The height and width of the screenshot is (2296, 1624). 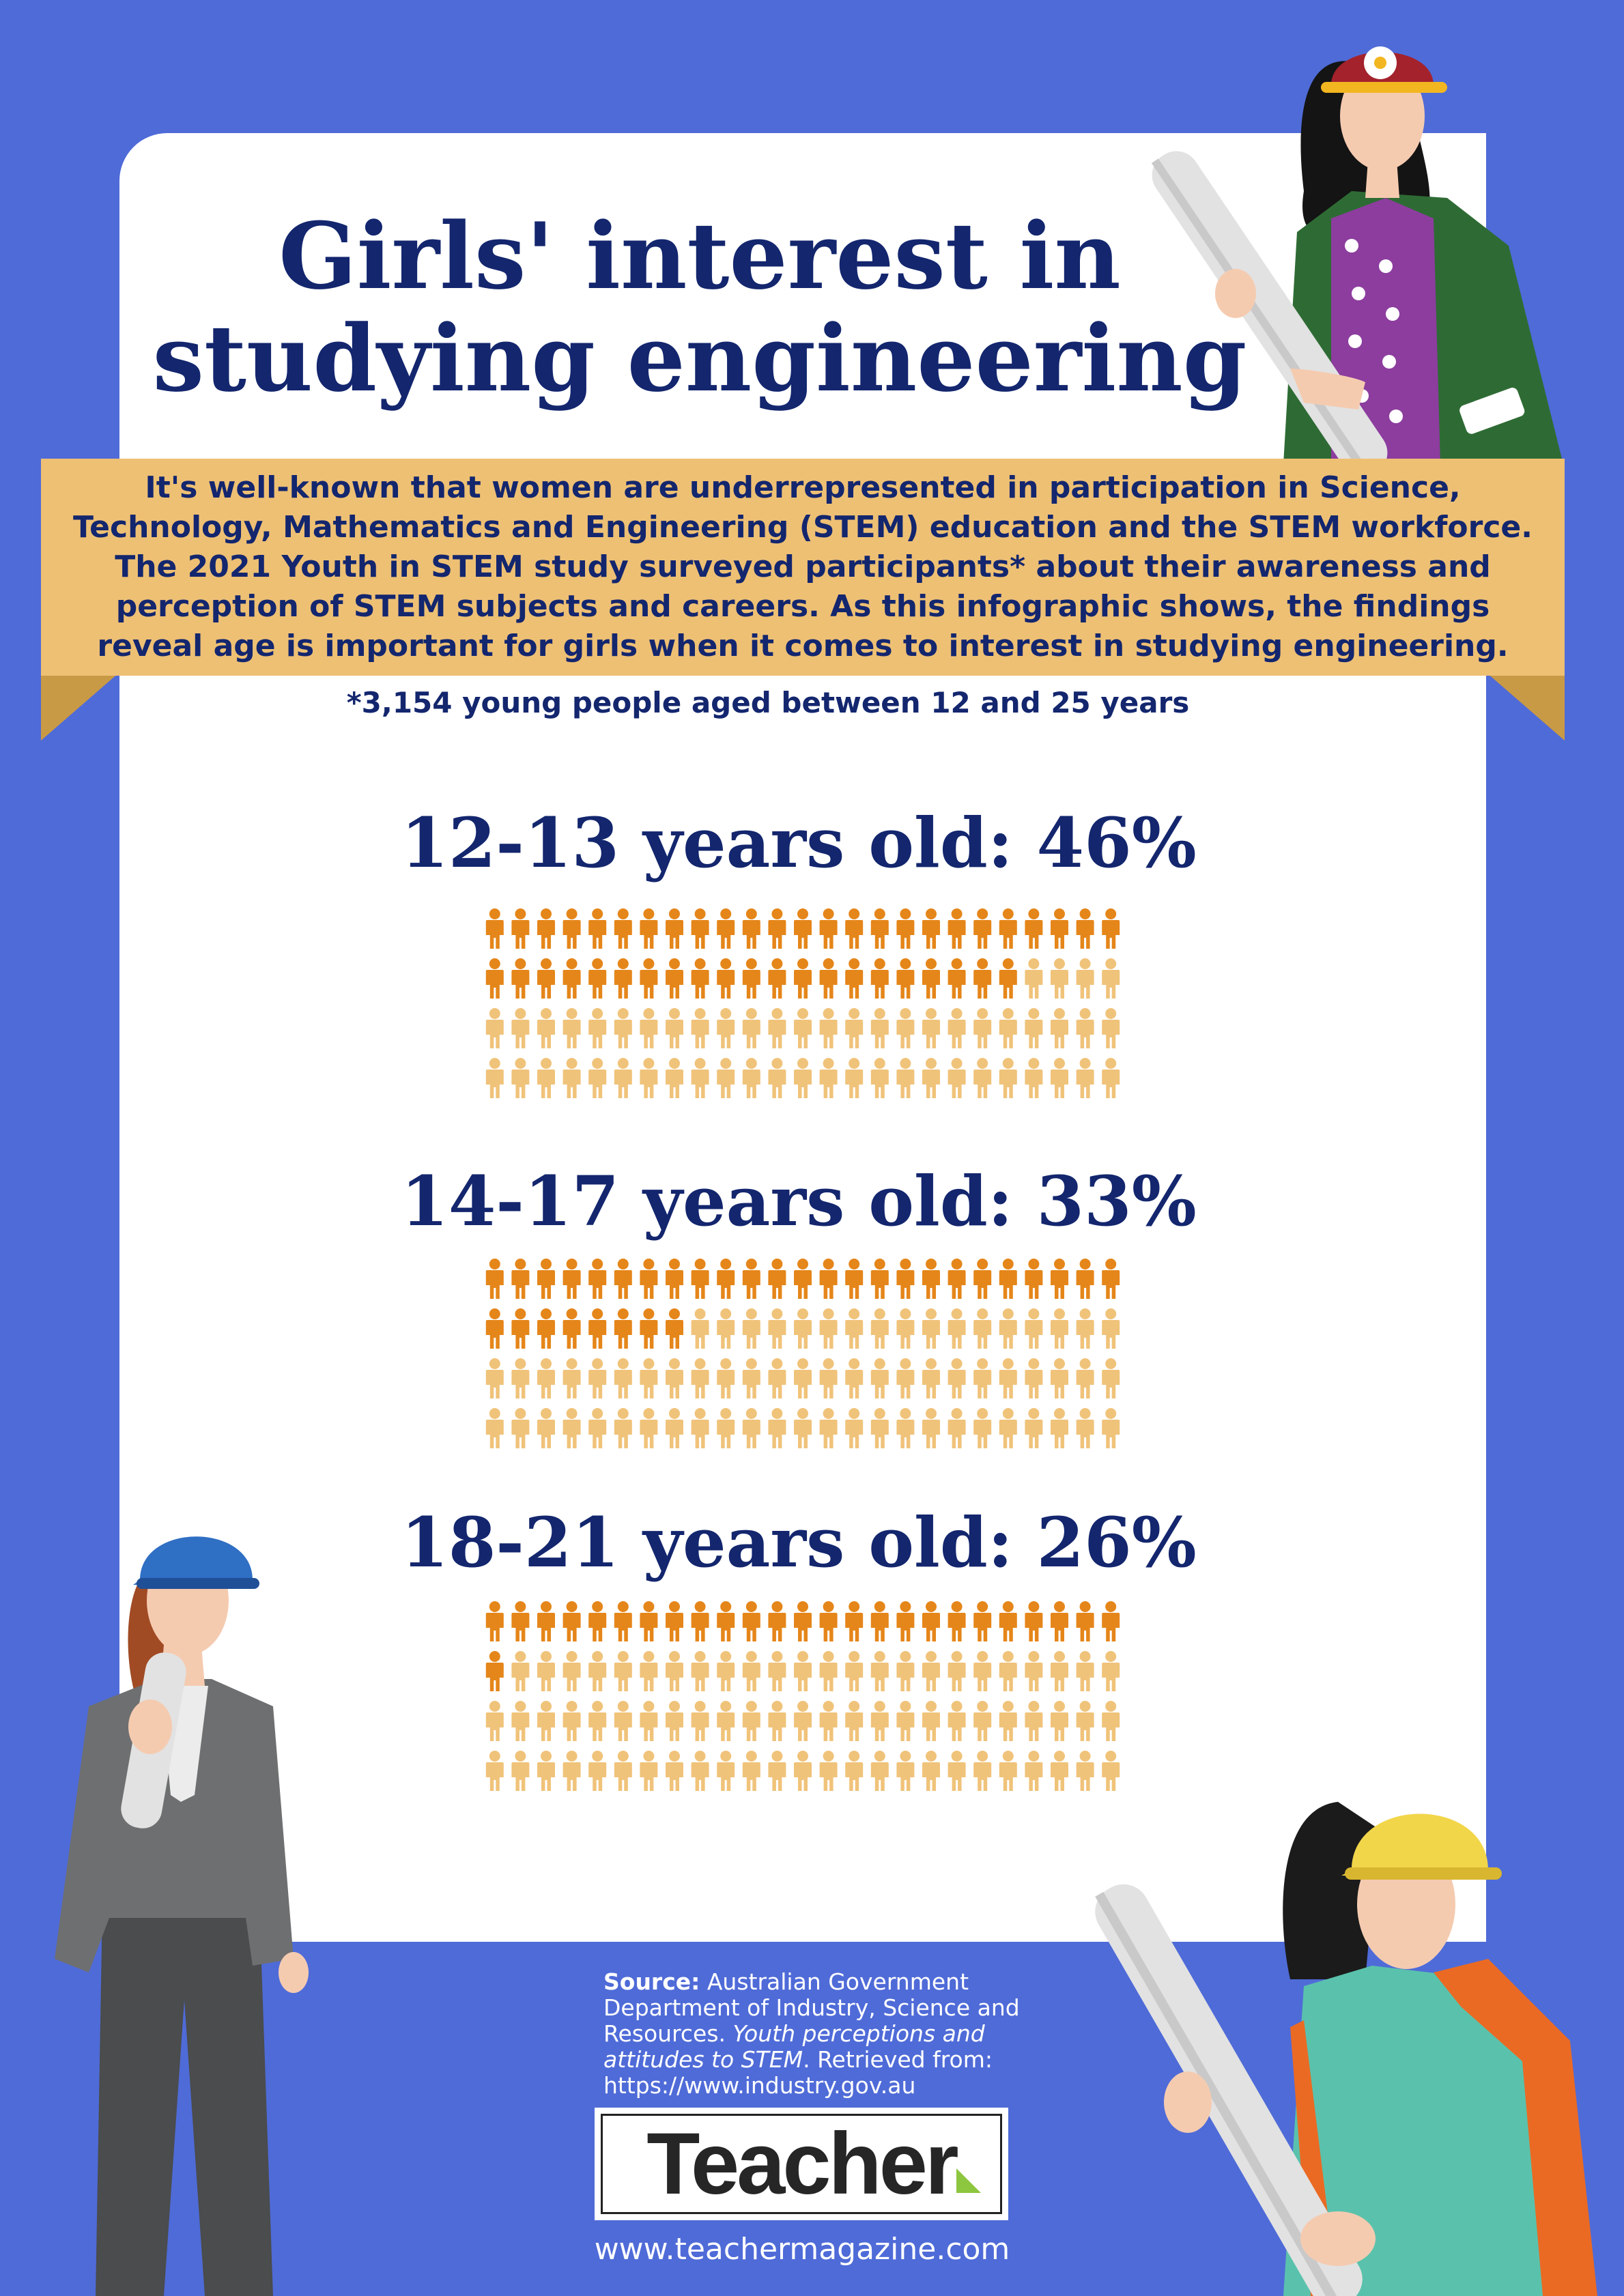 I want to click on hair, so click(x=1331, y=1891).